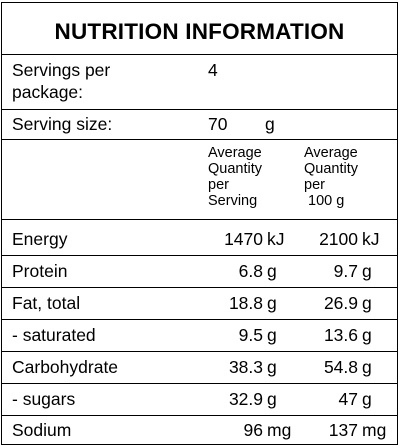 The image size is (400, 448). I want to click on per100-value: 9.7, so click(345, 271).